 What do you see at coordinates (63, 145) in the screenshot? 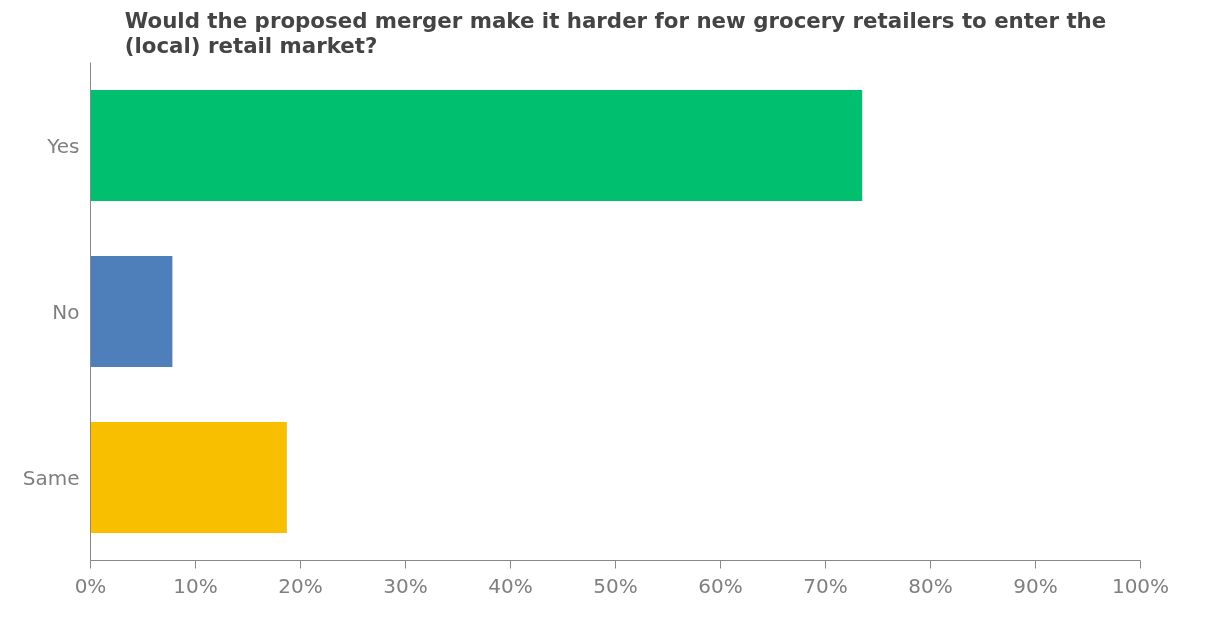
I see `y-tick-label: Yes` at bounding box center [63, 145].